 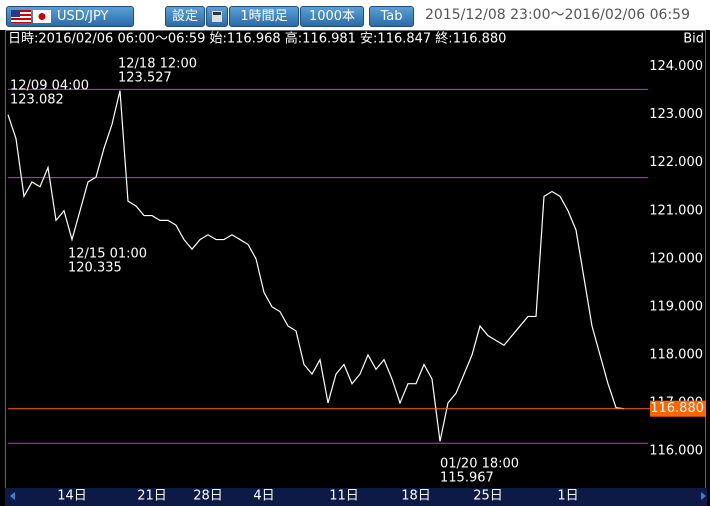 I want to click on scrollbar, so click(x=356, y=497).